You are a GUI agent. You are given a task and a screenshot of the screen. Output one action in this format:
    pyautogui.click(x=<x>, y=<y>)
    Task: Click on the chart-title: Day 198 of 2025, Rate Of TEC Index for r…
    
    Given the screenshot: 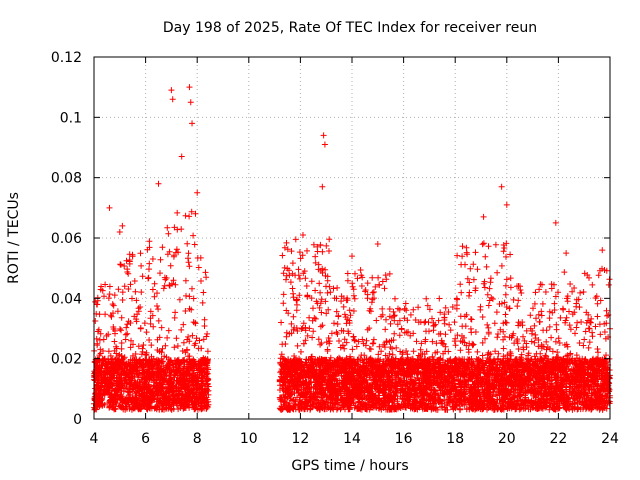 What is the action you would take?
    pyautogui.click(x=350, y=28)
    